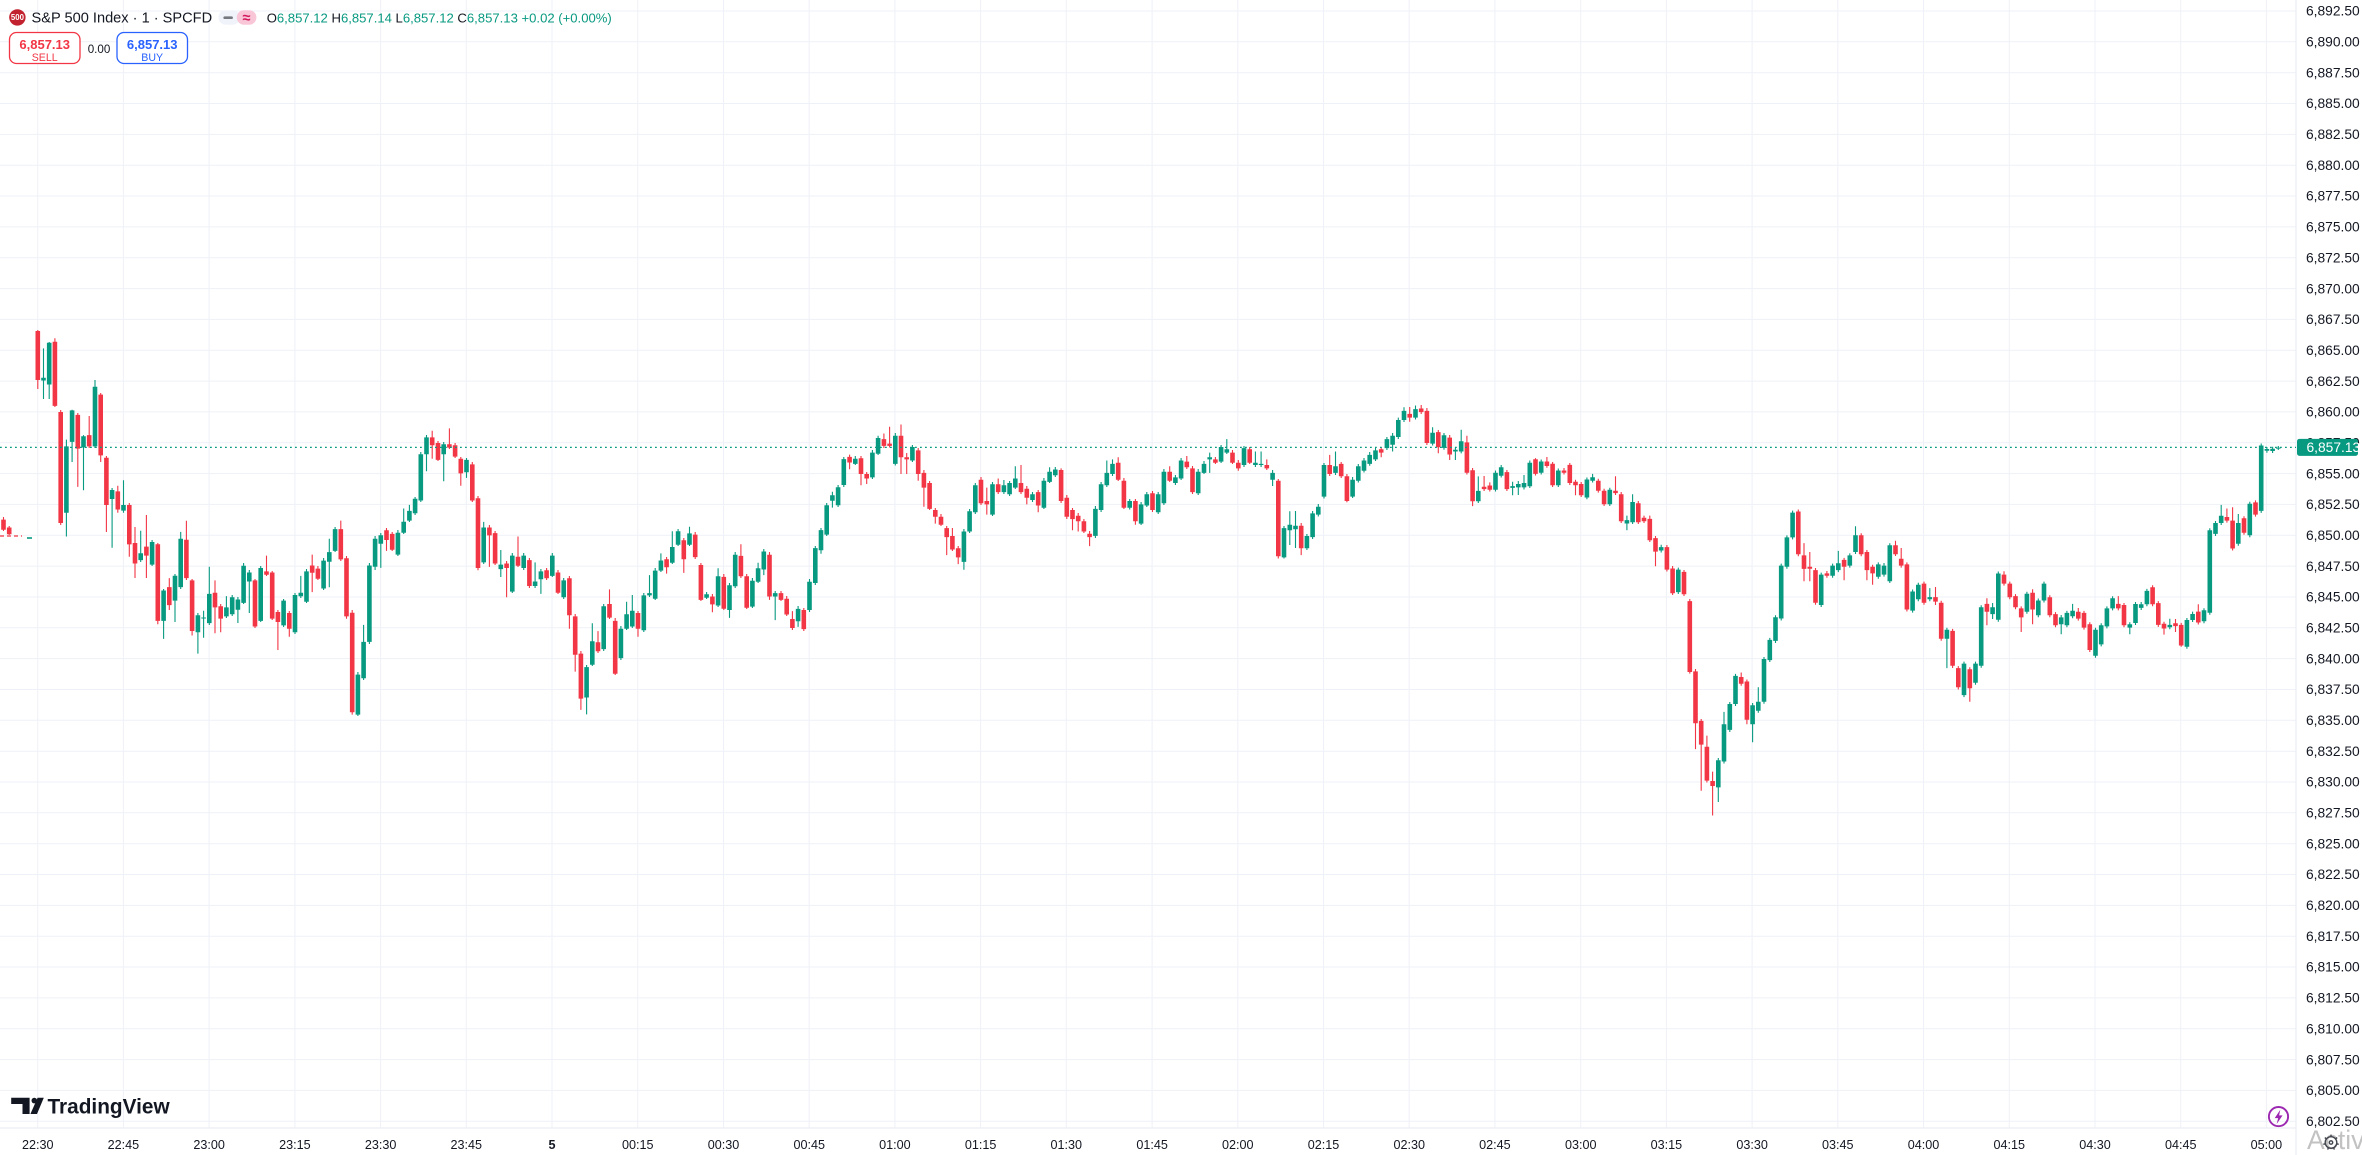  What do you see at coordinates (2333, 813) in the screenshot?
I see `svg-text: 6,827.50` at bounding box center [2333, 813].